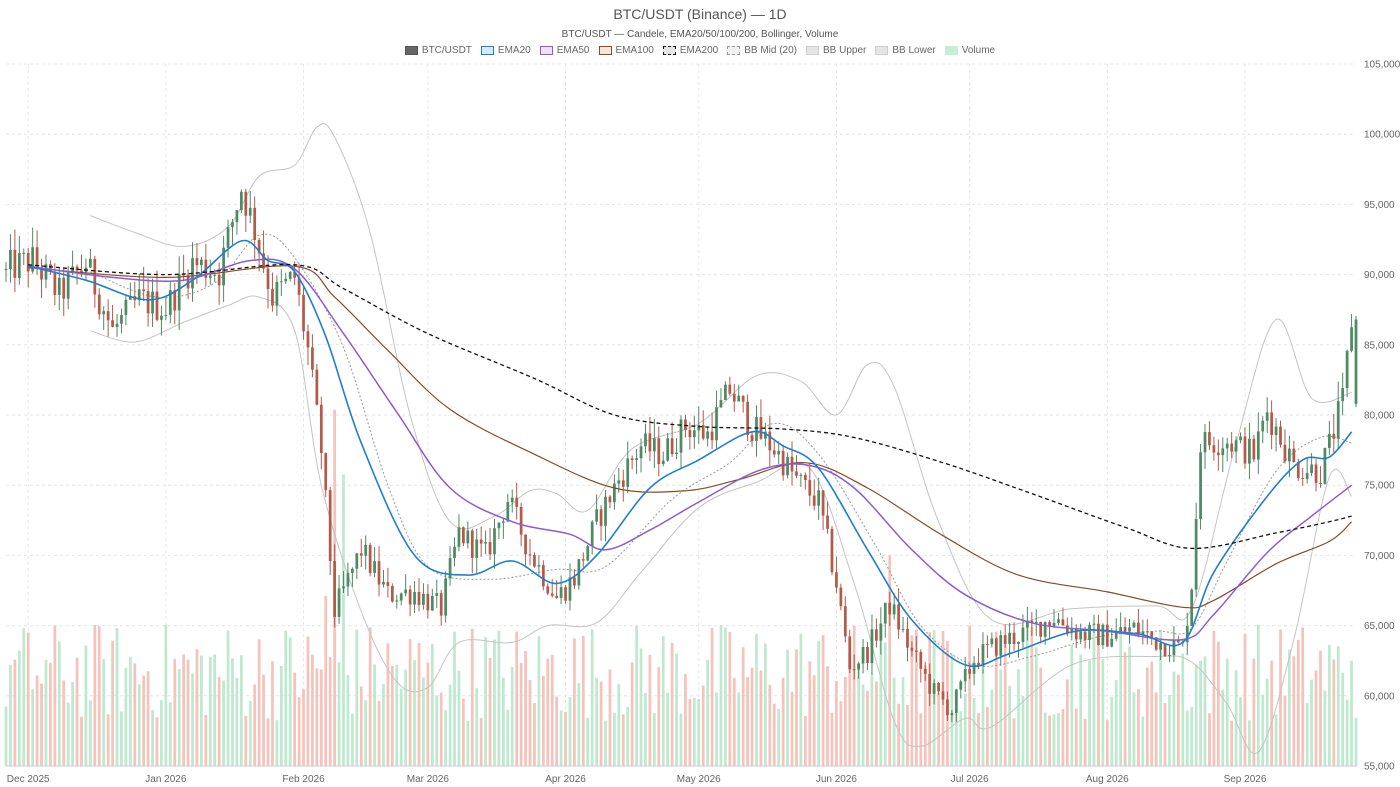 The height and width of the screenshot is (787, 1400). What do you see at coordinates (690, 50) in the screenshot?
I see `legend-item-ema200: EMA200` at bounding box center [690, 50].